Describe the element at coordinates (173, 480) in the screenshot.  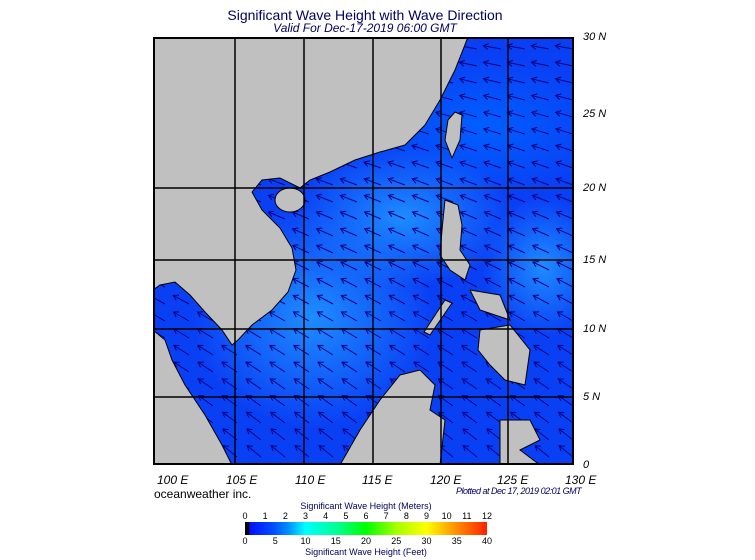
I see `lon-label: 100 E` at that location.